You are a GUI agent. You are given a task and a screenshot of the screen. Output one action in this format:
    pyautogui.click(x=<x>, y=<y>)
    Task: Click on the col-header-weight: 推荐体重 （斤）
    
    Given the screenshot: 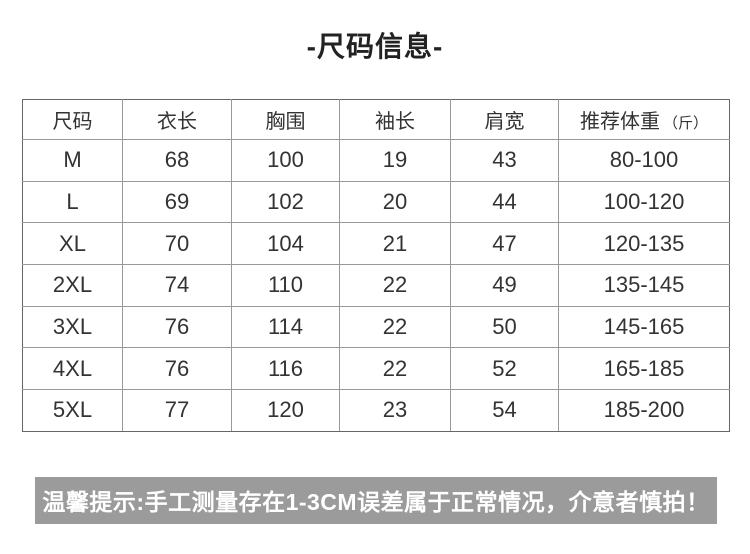 What is the action you would take?
    pyautogui.click(x=644, y=119)
    